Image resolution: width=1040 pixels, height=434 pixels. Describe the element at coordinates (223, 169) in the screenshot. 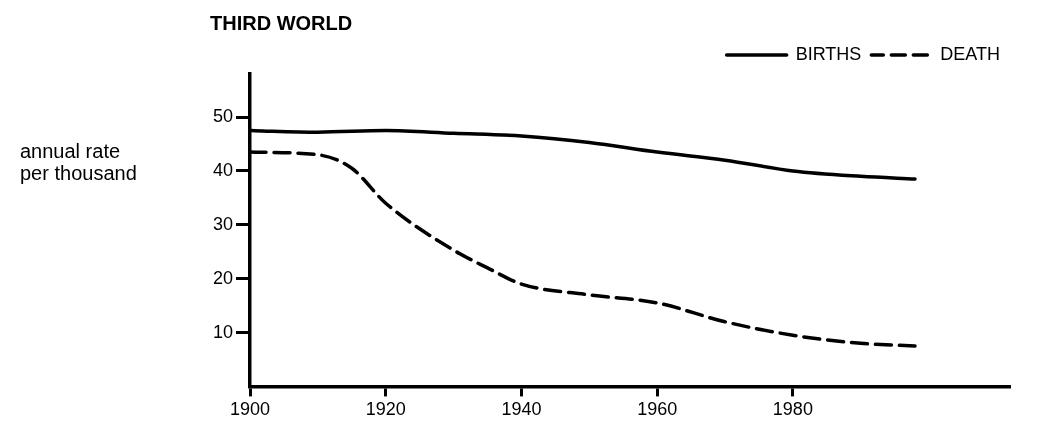

I see `y-tick-label: 40` at that location.